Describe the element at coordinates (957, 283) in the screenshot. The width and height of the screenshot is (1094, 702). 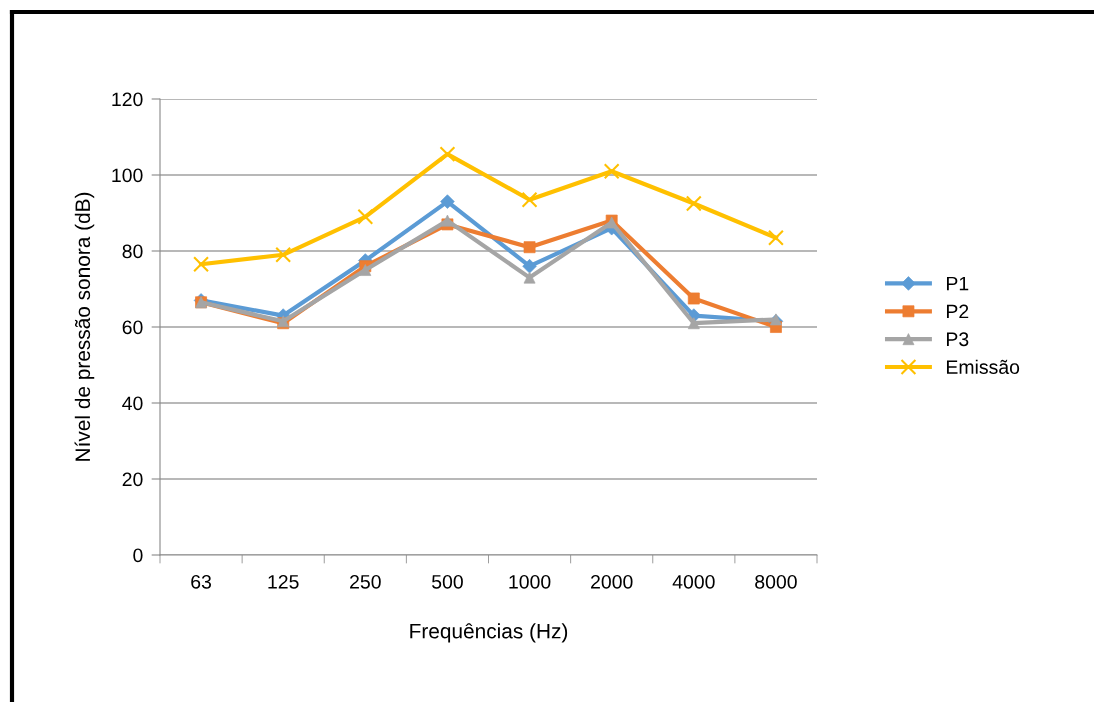
I see `legend-label: P1` at that location.